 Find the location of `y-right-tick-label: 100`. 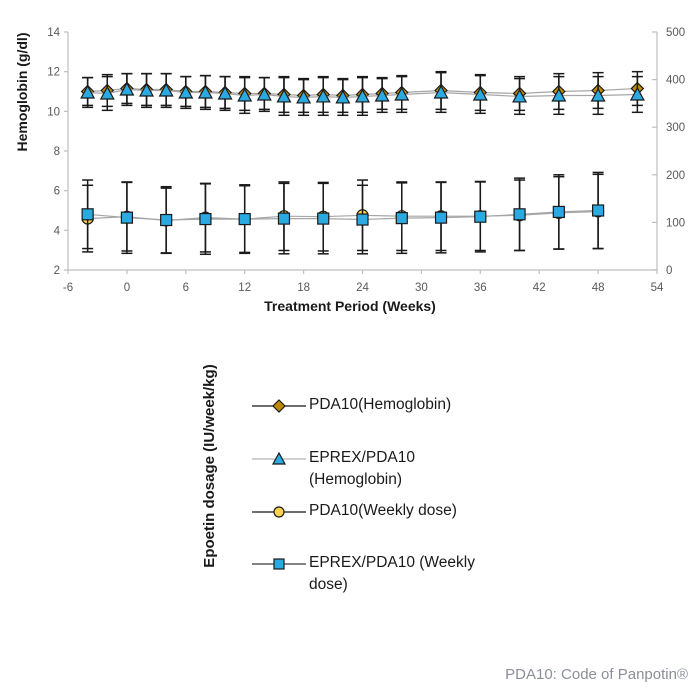

y-right-tick-label: 100 is located at coordinates (675, 223).